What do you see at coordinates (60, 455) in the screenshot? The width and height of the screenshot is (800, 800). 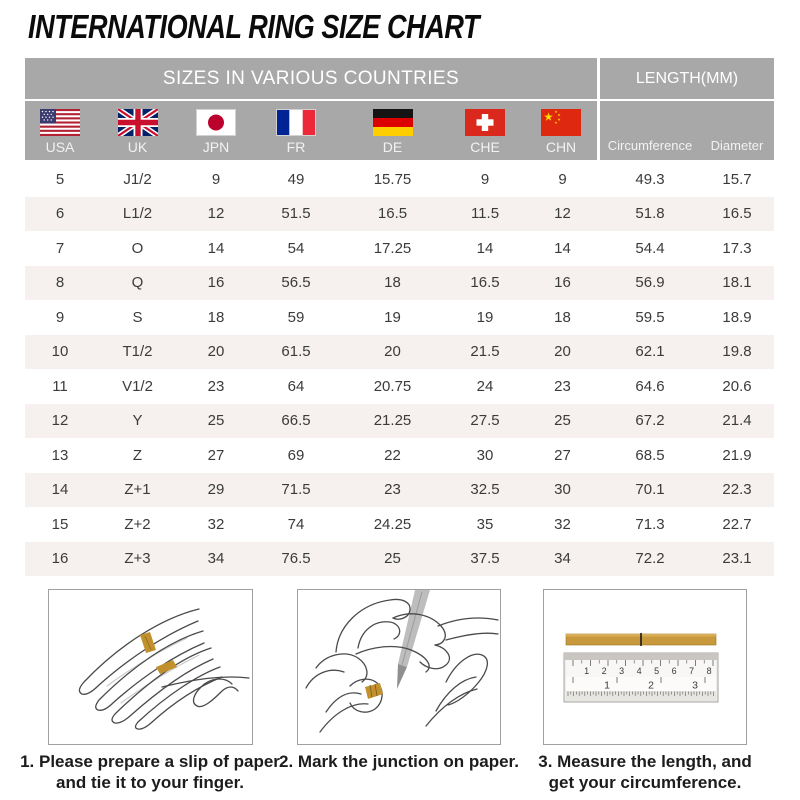 I see `table-cell: 13` at bounding box center [60, 455].